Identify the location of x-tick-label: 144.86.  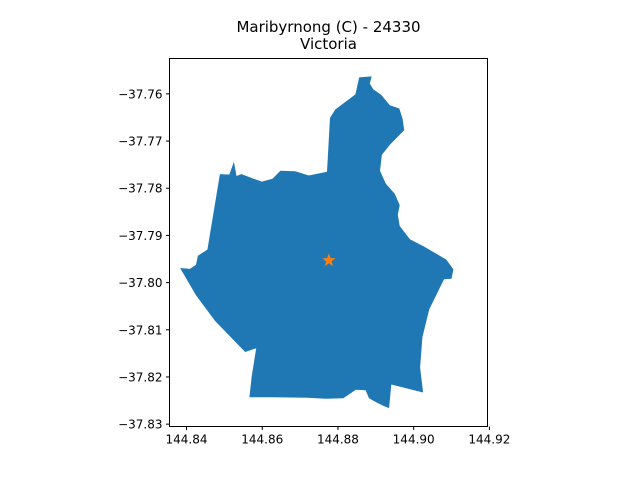
(262, 440).